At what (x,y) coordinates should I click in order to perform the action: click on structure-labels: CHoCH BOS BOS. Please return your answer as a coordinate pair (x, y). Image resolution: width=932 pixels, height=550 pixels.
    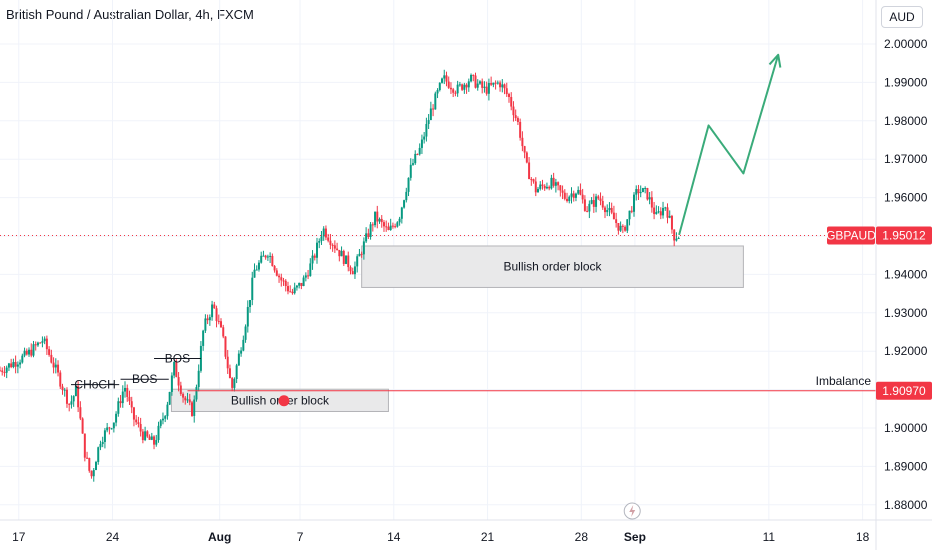
    Looking at the image, I should click on (135, 371).